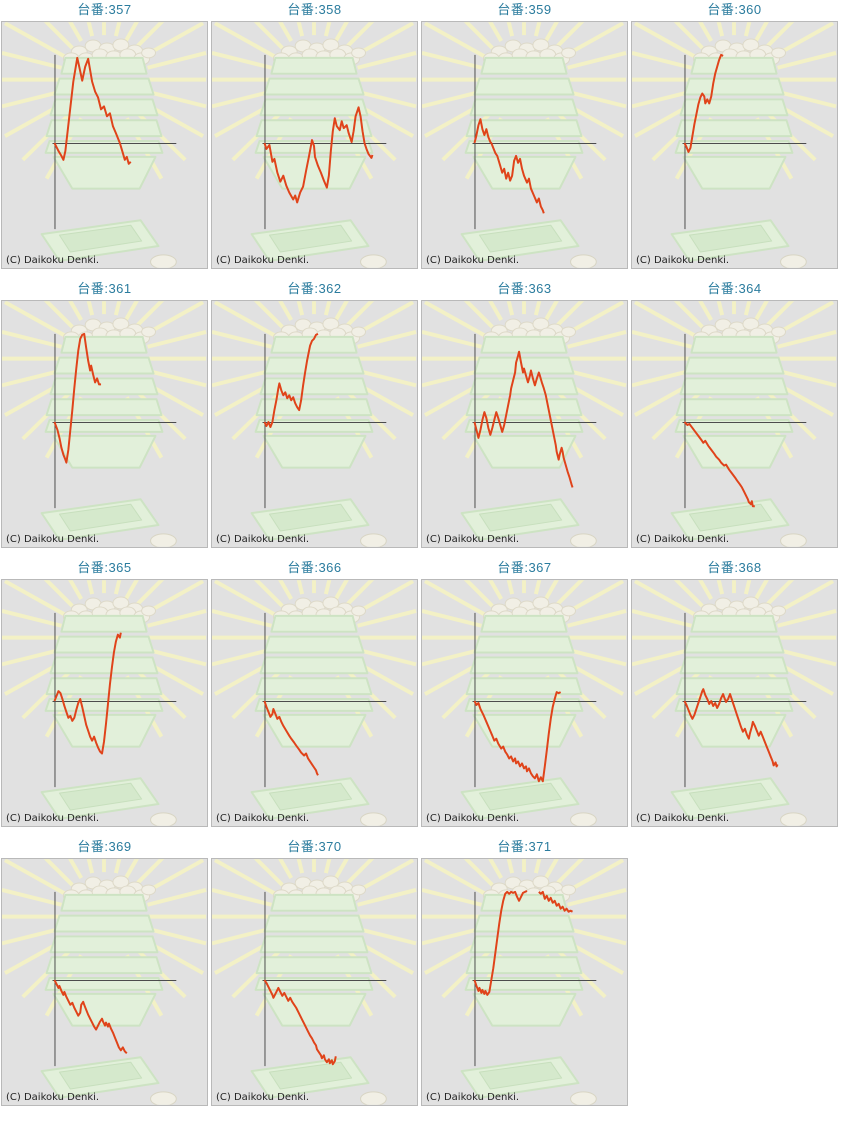  Describe the element at coordinates (524, 846) in the screenshot. I see `machine-title: 台番:371` at that location.